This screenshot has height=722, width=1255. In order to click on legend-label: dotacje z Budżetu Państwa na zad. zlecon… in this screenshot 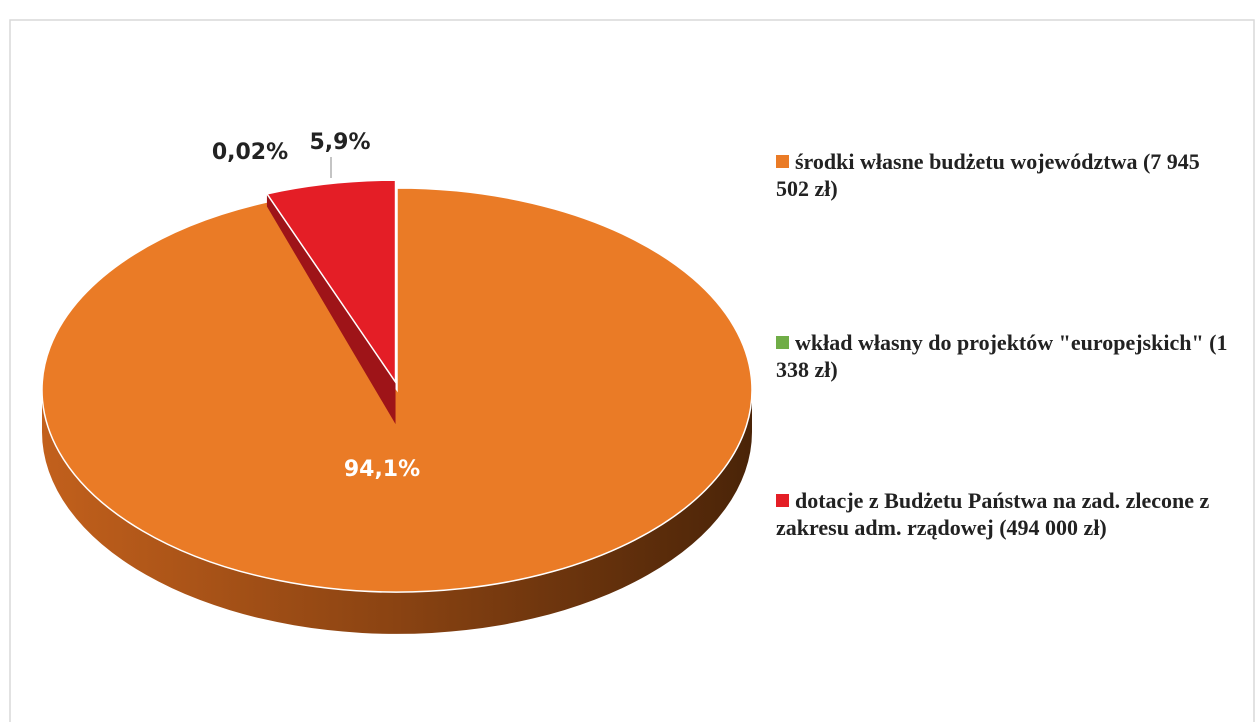, I will do `click(993, 514)`.